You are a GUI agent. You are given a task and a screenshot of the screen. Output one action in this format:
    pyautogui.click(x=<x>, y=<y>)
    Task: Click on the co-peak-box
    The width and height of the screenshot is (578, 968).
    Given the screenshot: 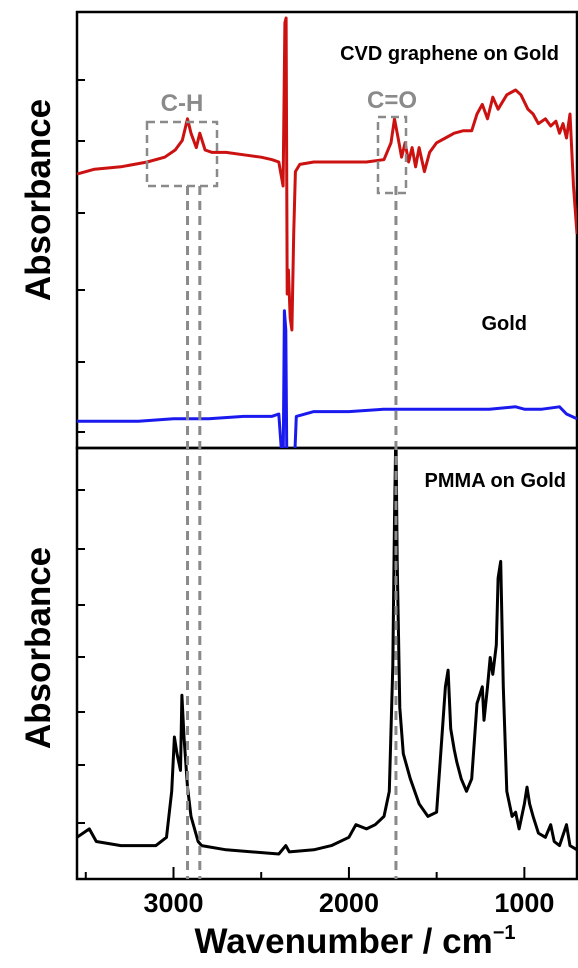 What is the action you would take?
    pyautogui.click(x=392, y=155)
    